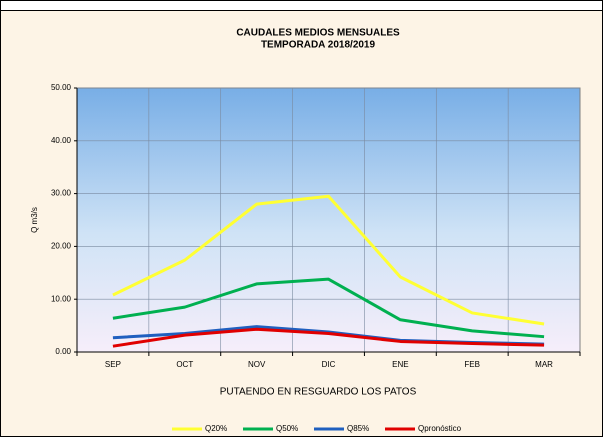 The width and height of the screenshot is (603, 437). Describe the element at coordinates (358, 428) in the screenshot. I see `legend-label: Q85%` at that location.